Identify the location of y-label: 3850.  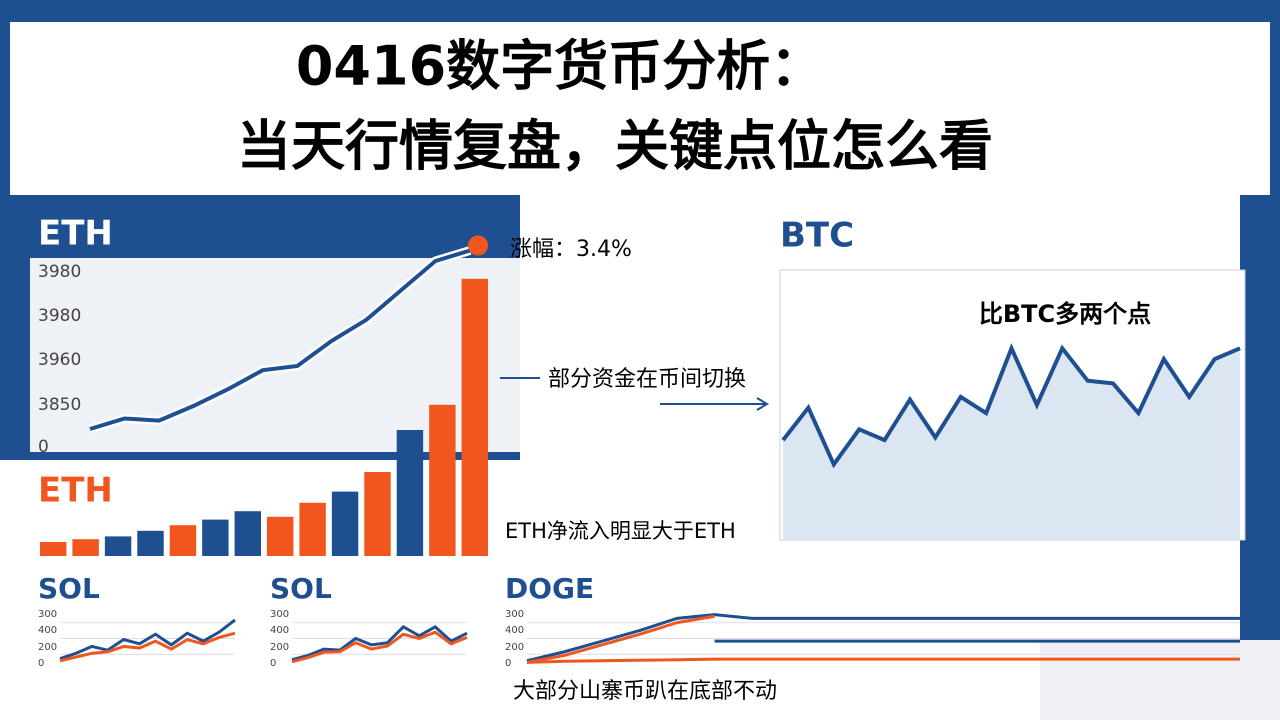
(59, 405).